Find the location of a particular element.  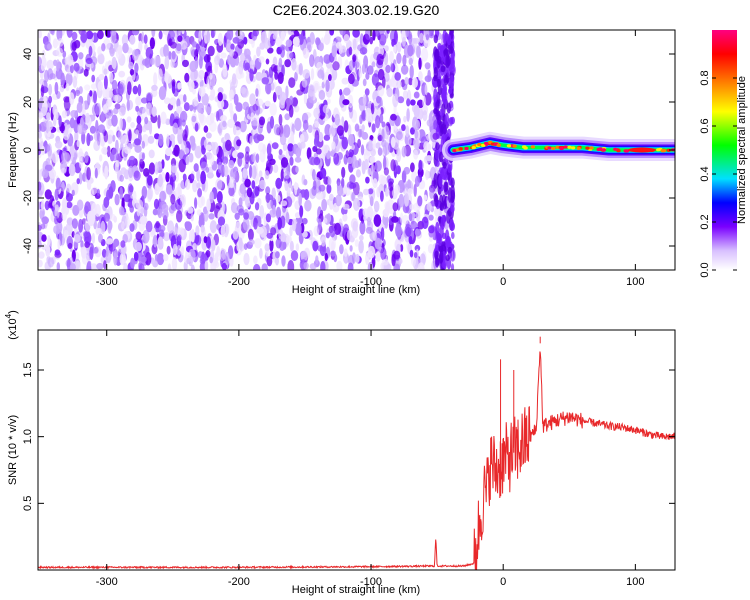

spectrogram-x-label: Height of straight line (km) is located at coordinates (356, 290).